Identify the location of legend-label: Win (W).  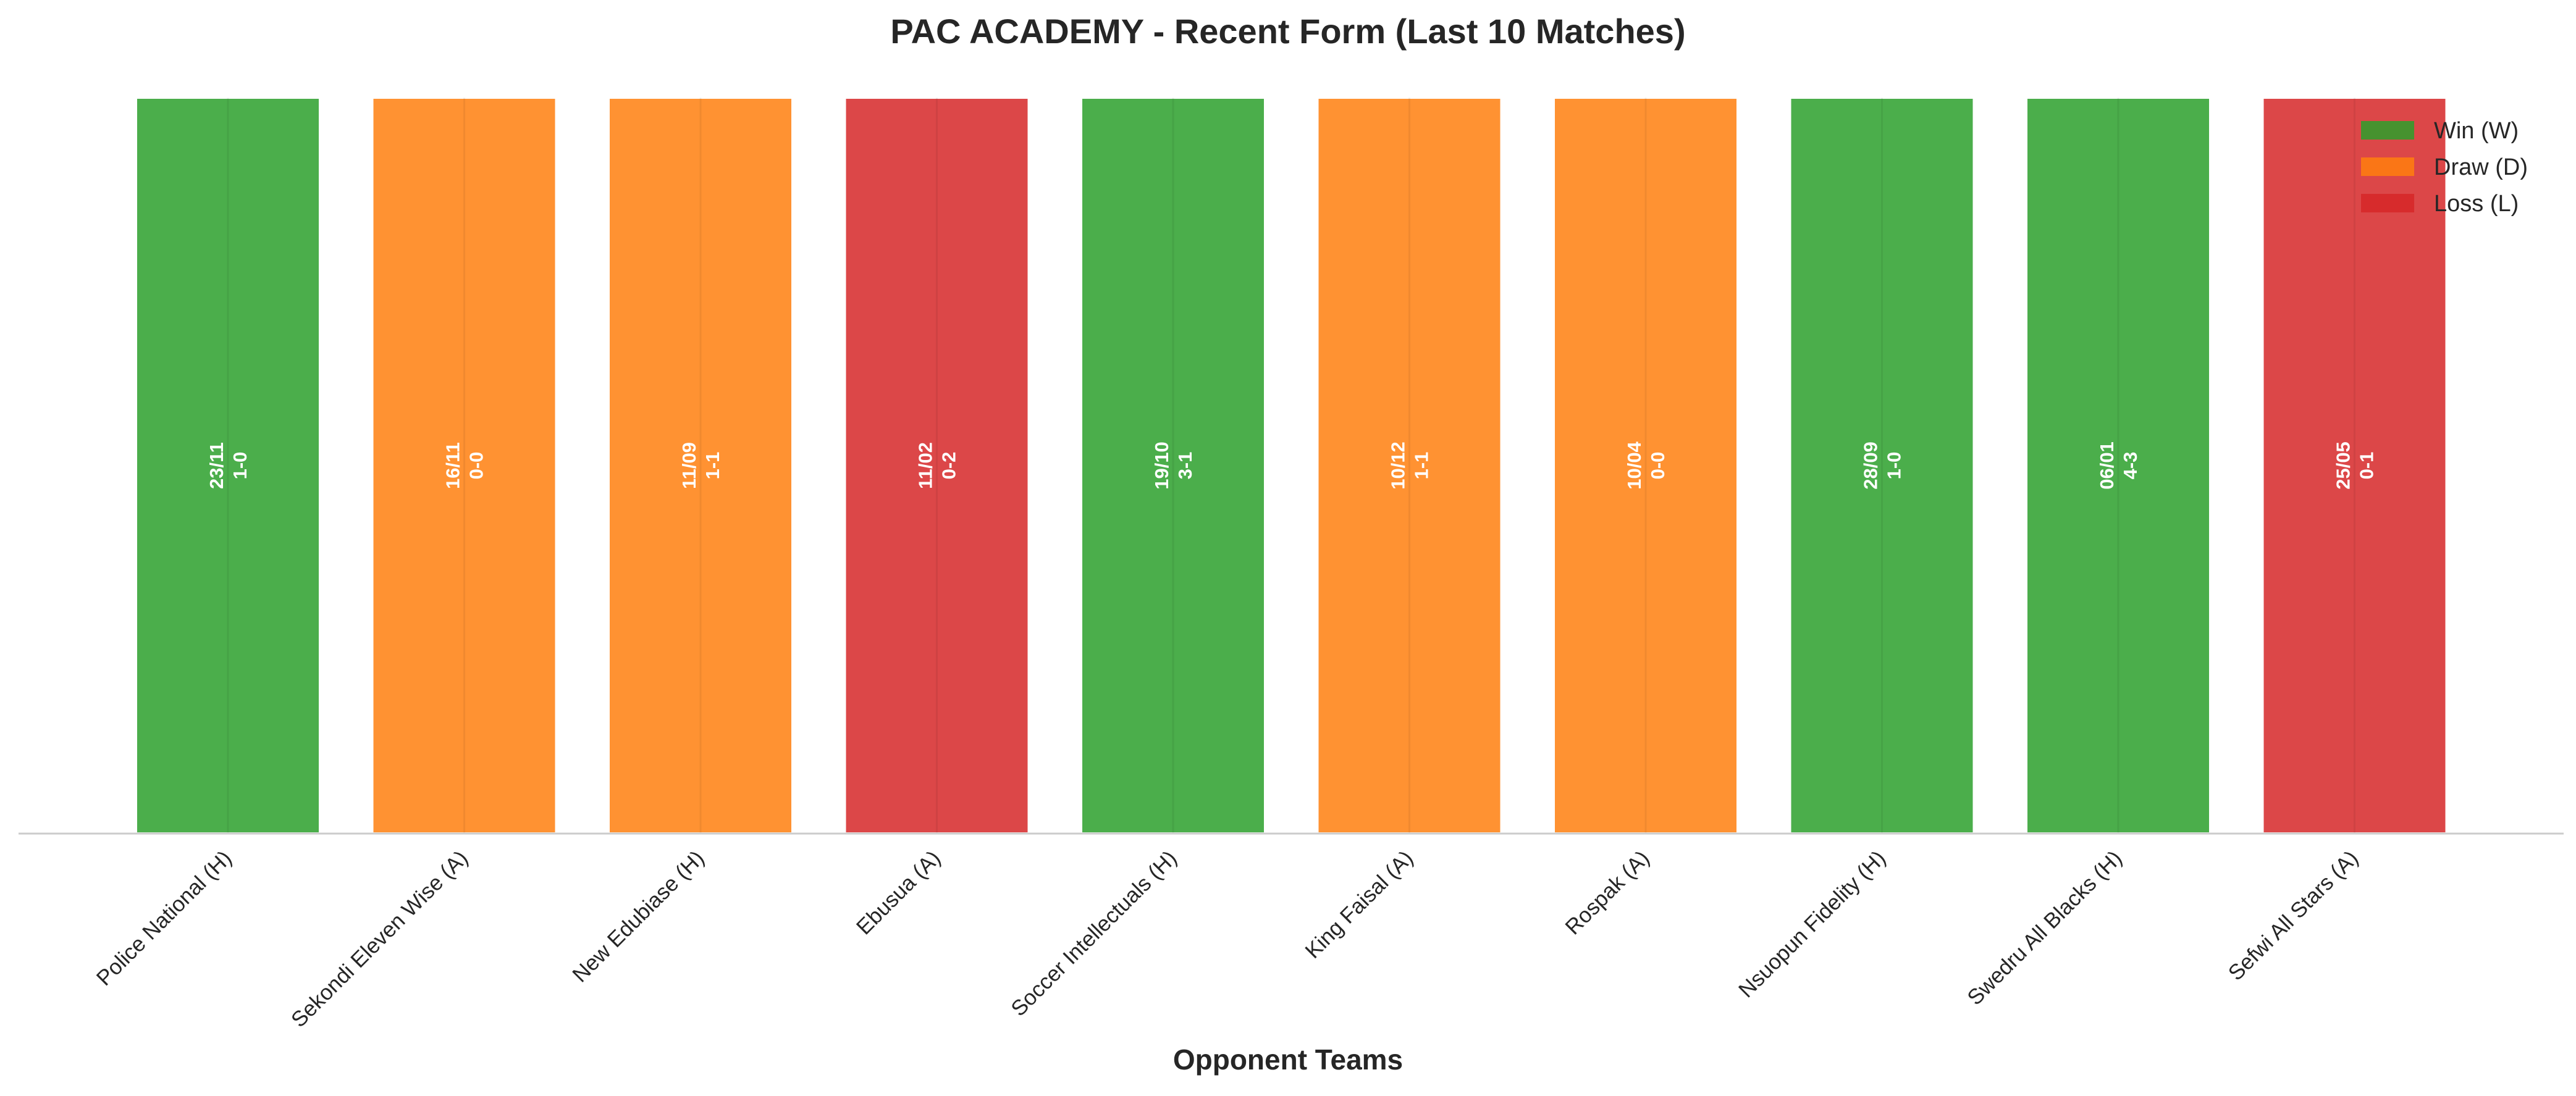
(2476, 131).